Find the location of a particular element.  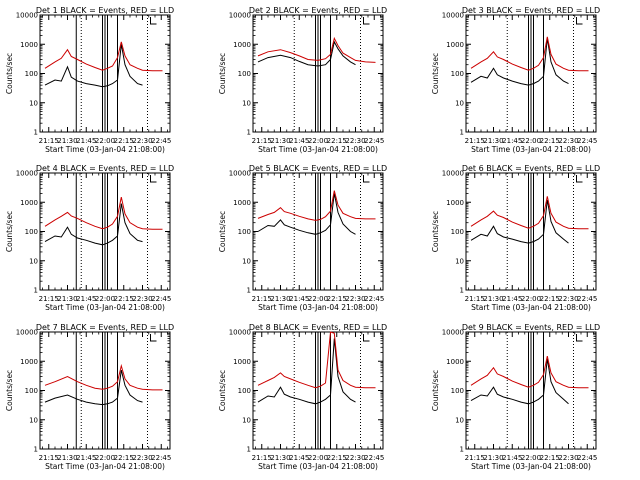

panel-title: Det 2 BLACK = Events, RED = LLD is located at coordinates (318, 10).